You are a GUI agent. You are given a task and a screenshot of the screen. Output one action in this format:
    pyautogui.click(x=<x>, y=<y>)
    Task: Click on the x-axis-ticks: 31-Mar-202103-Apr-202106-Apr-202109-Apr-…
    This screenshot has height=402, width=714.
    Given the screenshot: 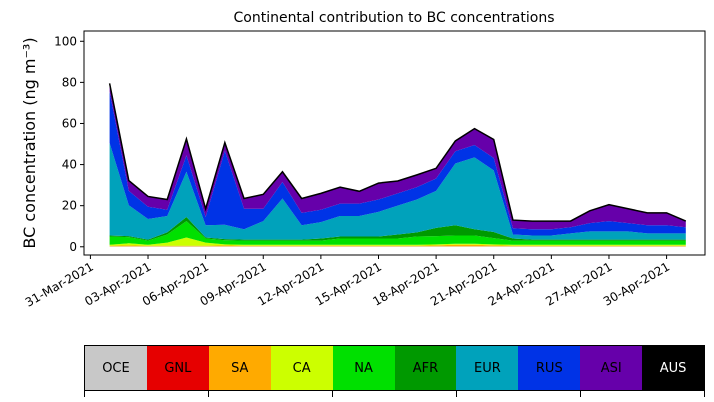 What is the action you would take?
    pyautogui.click(x=347, y=282)
    